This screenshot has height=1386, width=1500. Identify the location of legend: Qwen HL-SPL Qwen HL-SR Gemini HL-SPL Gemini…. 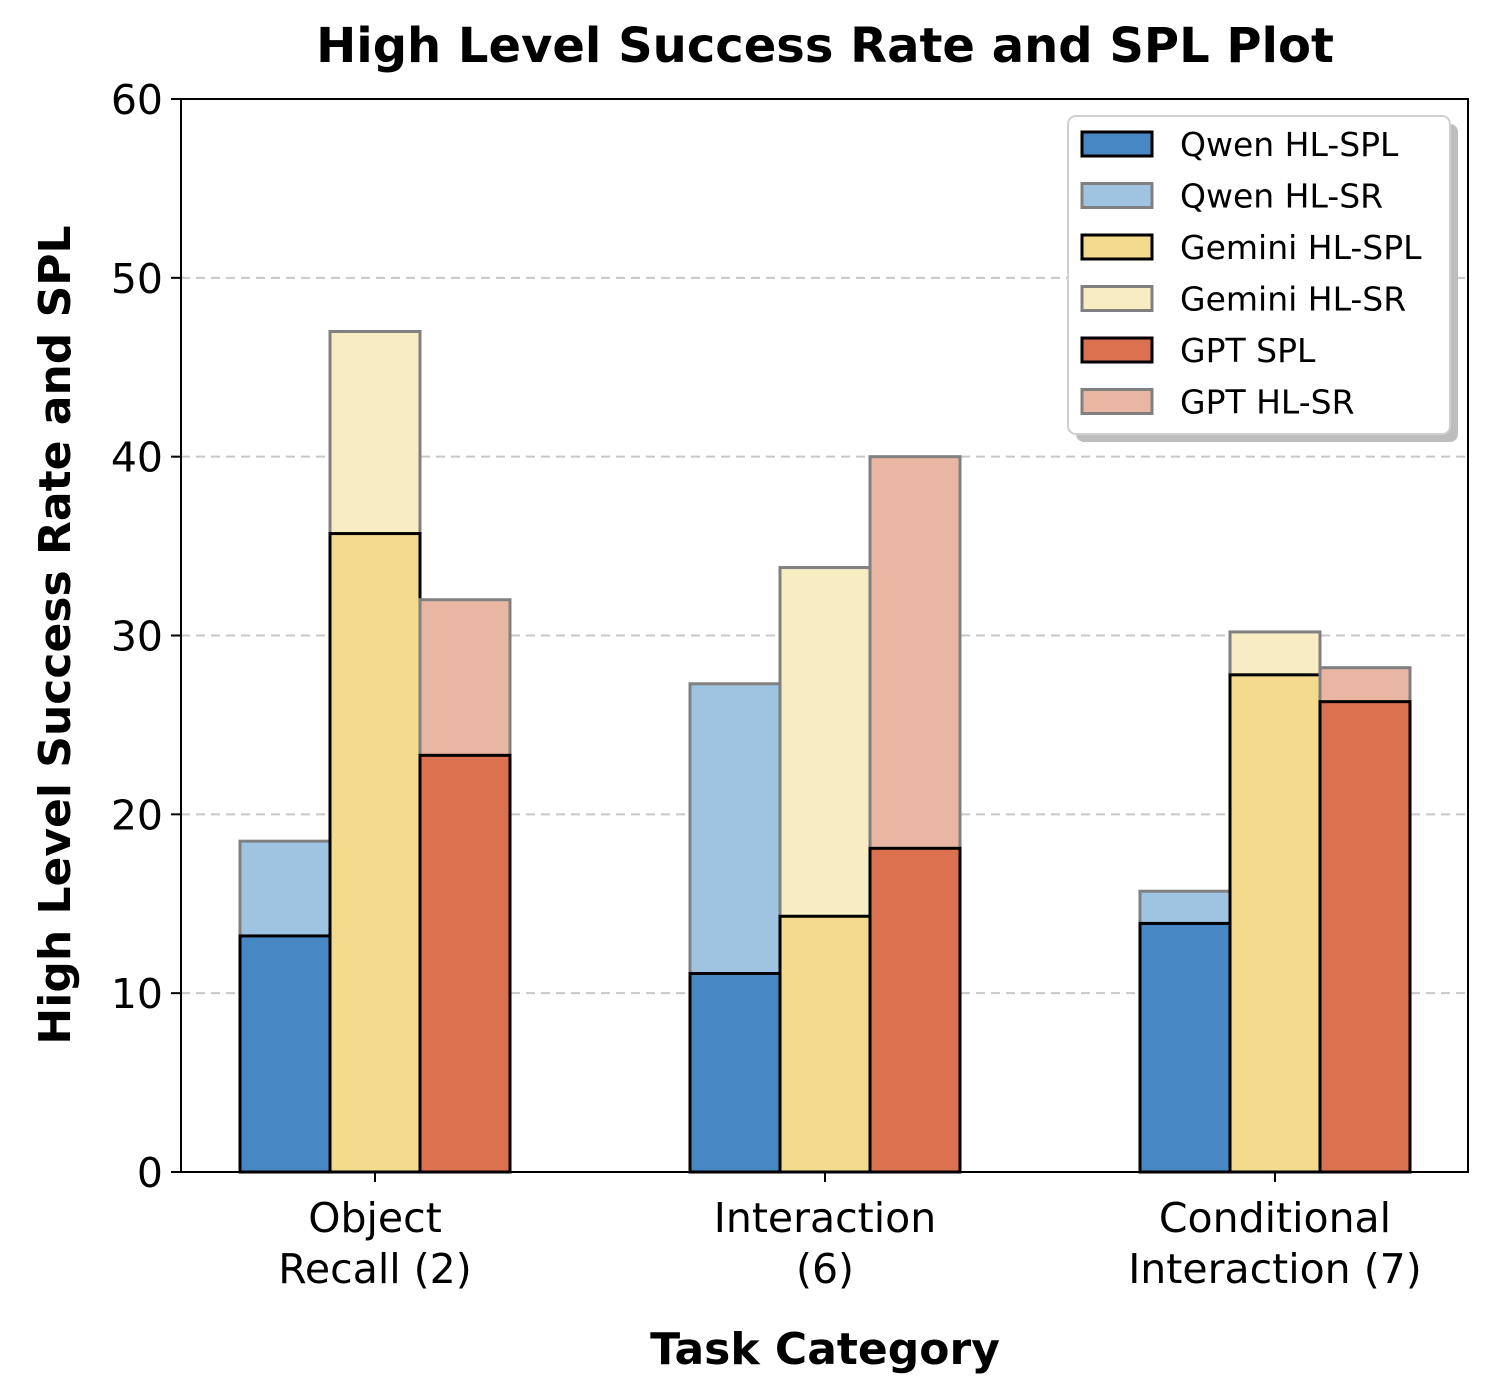
(1262, 278).